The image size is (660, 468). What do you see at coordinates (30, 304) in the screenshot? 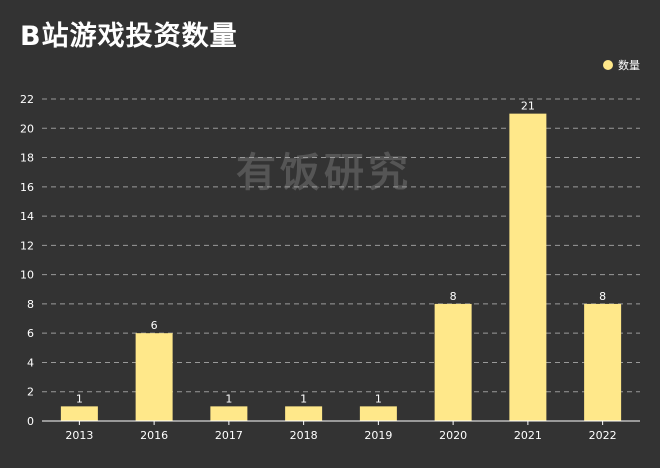
I see `y-tick-label: 8` at bounding box center [30, 304].